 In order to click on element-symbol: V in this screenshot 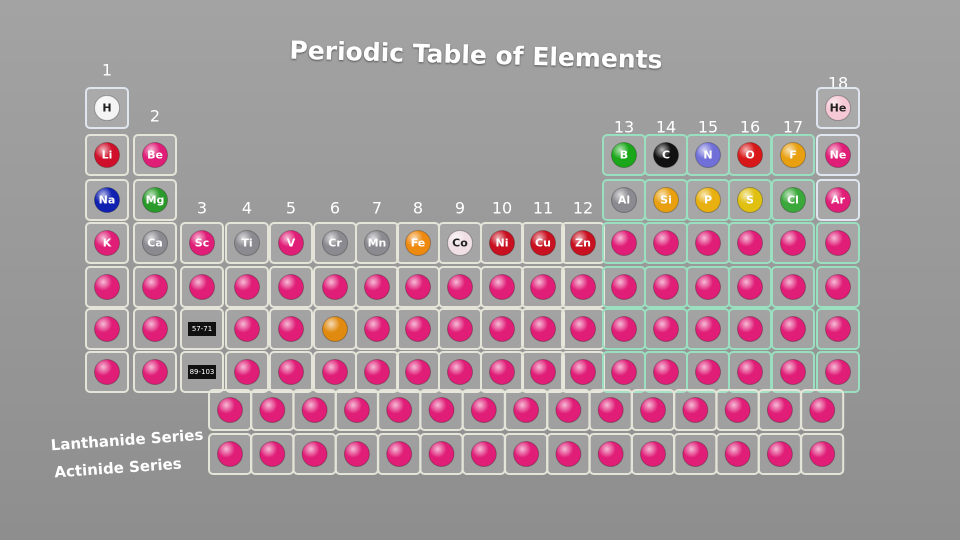, I will do `click(291, 243)`.